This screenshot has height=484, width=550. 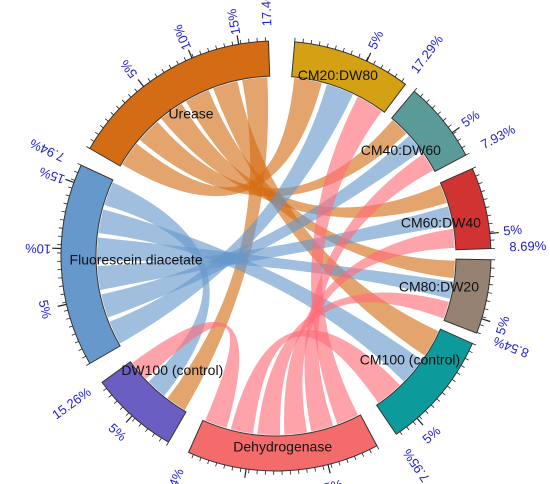 I want to click on segment-percent-label-urease: 17.46%, so click(x=266, y=13).